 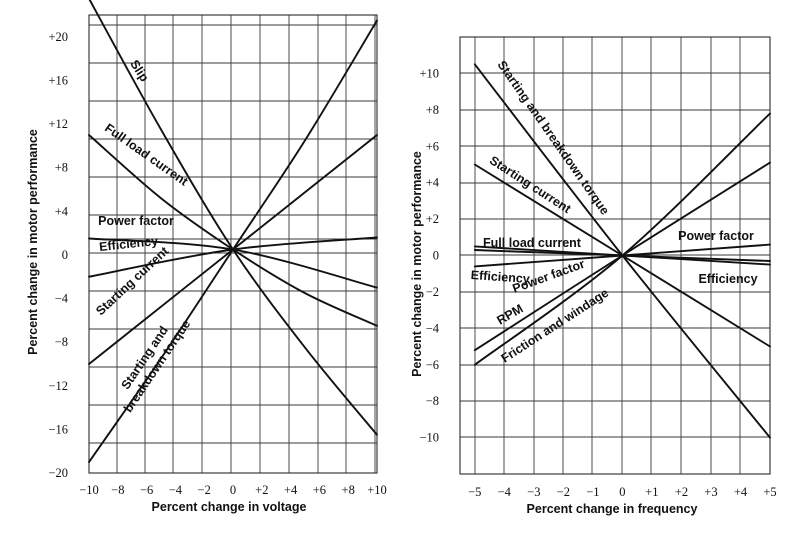 I want to click on series-label-starting-current: Starting current, so click(x=530, y=184).